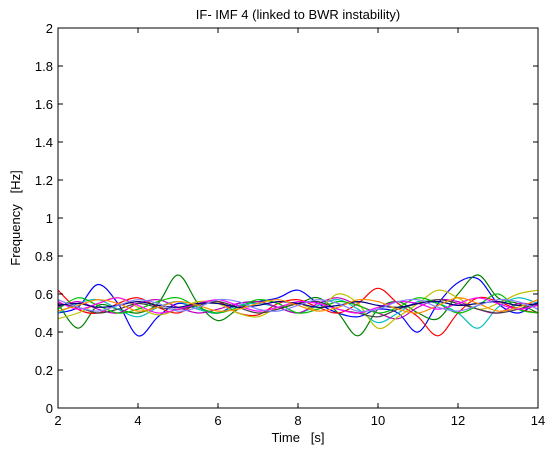 The height and width of the screenshot is (451, 550). I want to click on x-tick-label: 12, so click(458, 420).